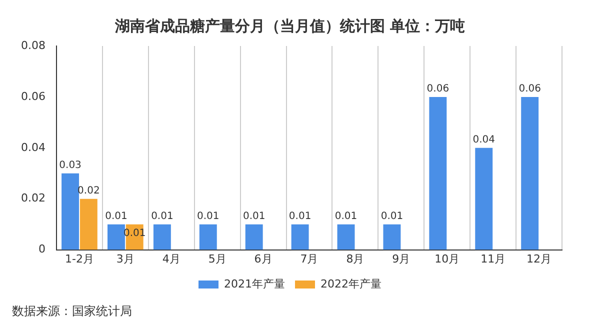 This screenshot has width=590, height=330. What do you see at coordinates (290, 25) in the screenshot?
I see `chart-title: 湖南省成品糖产量分月（当月值）统计图 单位：万吨` at bounding box center [290, 25].